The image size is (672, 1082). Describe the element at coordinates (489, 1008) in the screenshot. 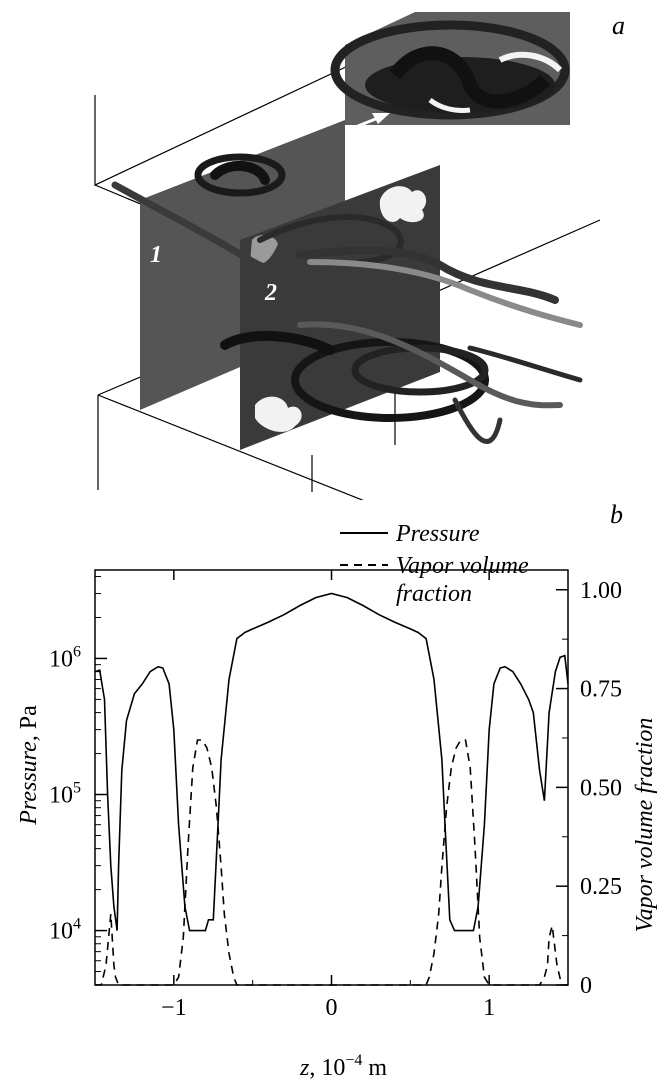

I see `x-tick-label: 1` at that location.